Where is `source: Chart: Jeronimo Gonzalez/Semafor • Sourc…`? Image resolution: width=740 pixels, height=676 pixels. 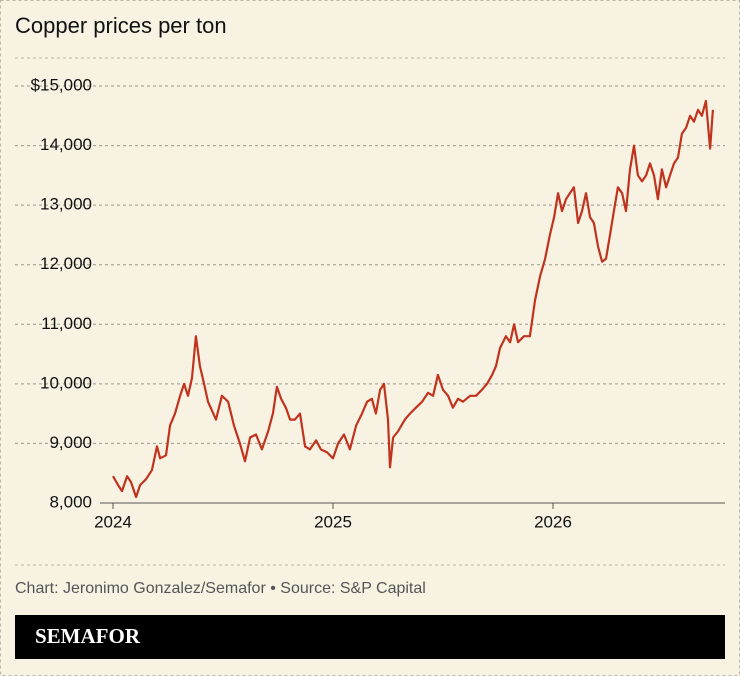 source: Chart: Jeronimo Gonzalez/Semafor • Sourc… is located at coordinates (220, 588).